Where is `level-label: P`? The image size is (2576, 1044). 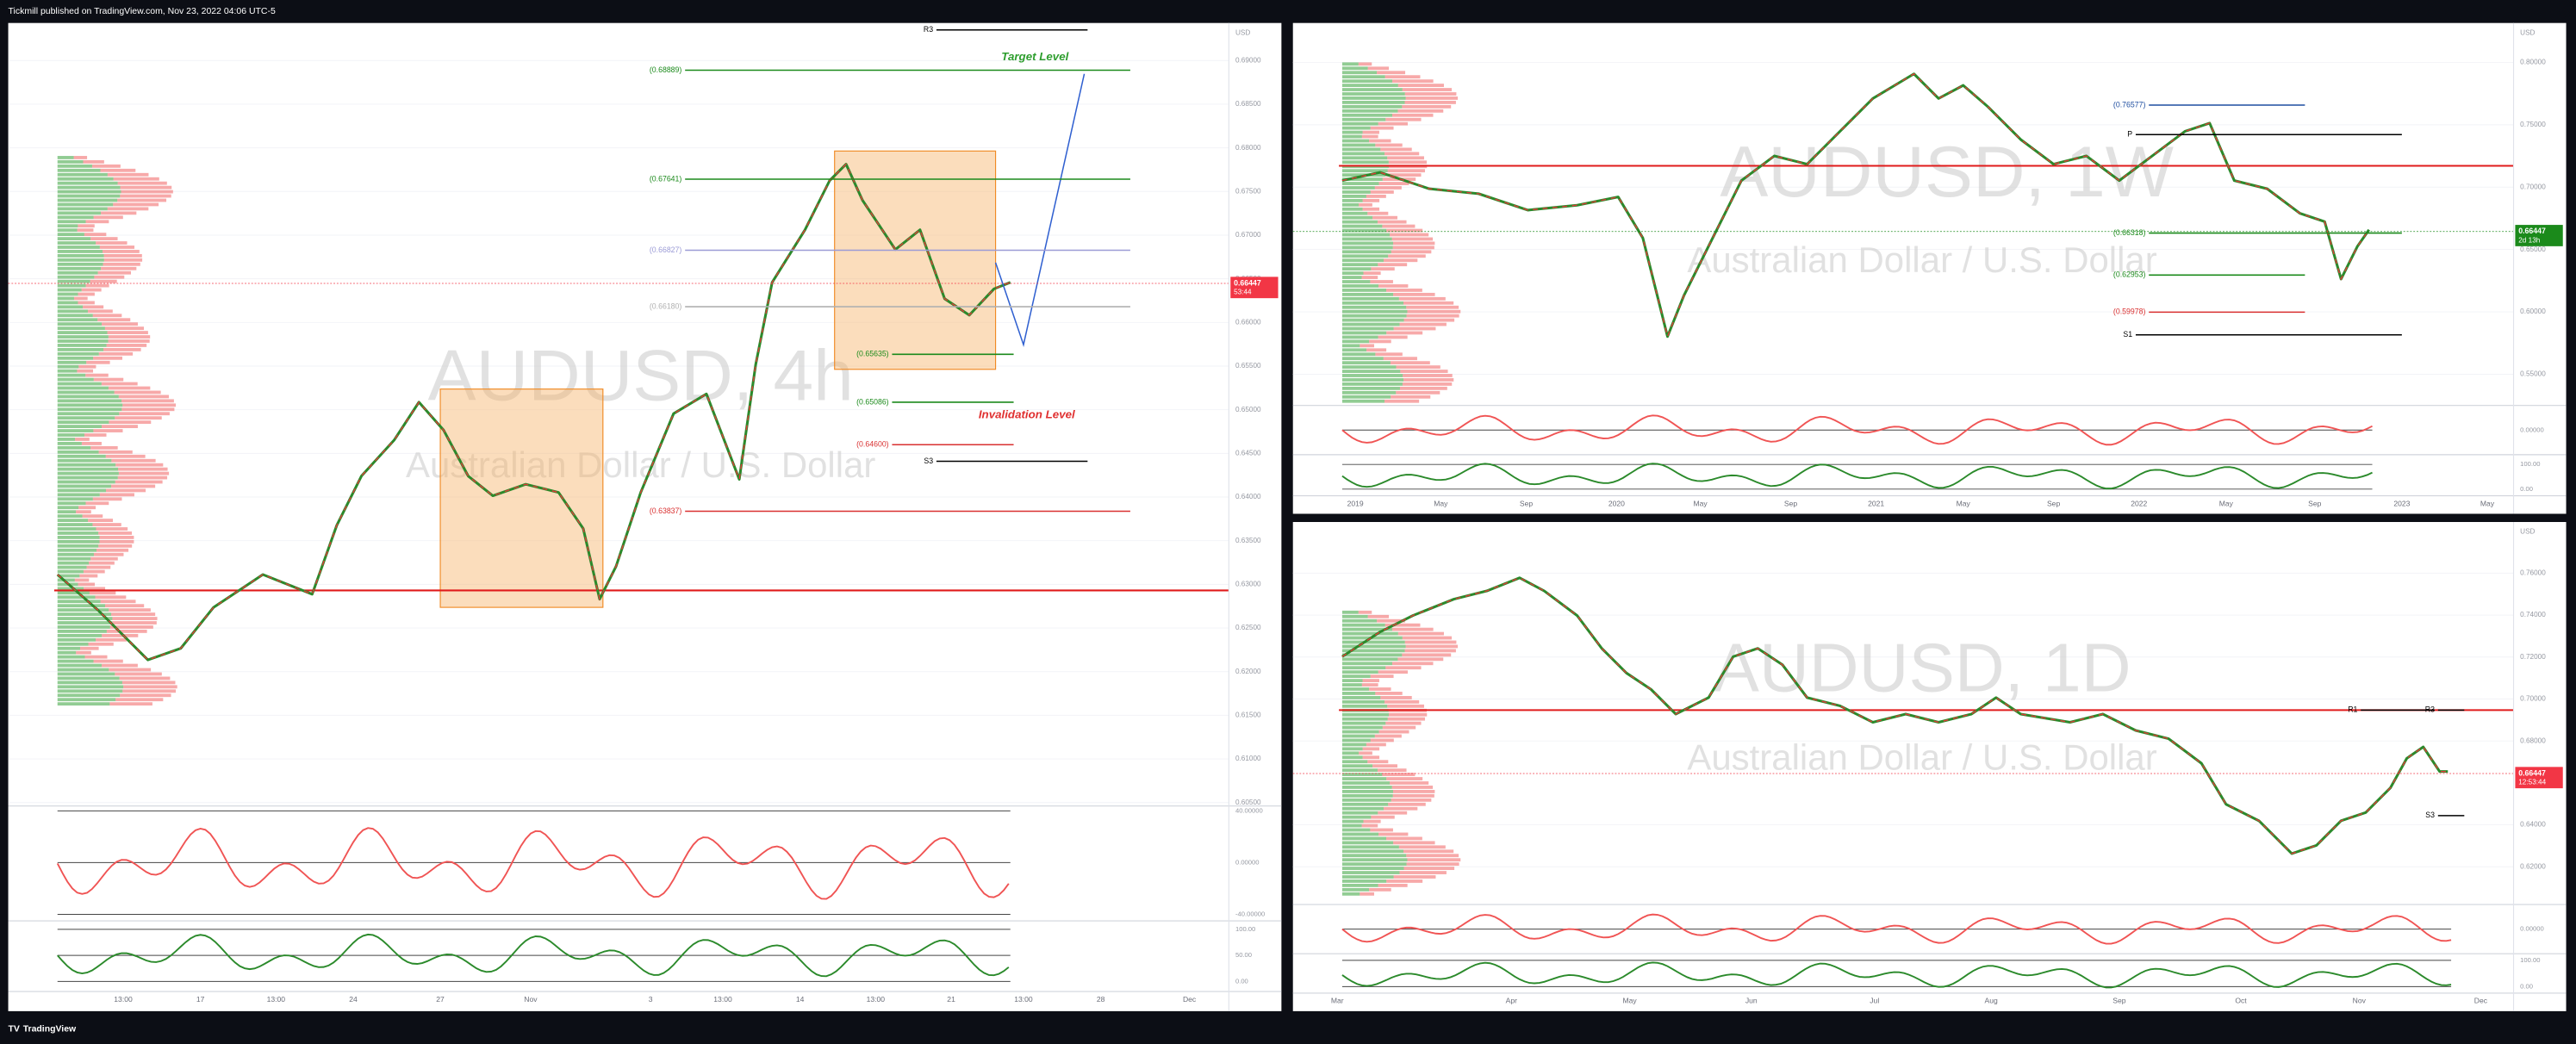 level-label: P is located at coordinates (2130, 134).